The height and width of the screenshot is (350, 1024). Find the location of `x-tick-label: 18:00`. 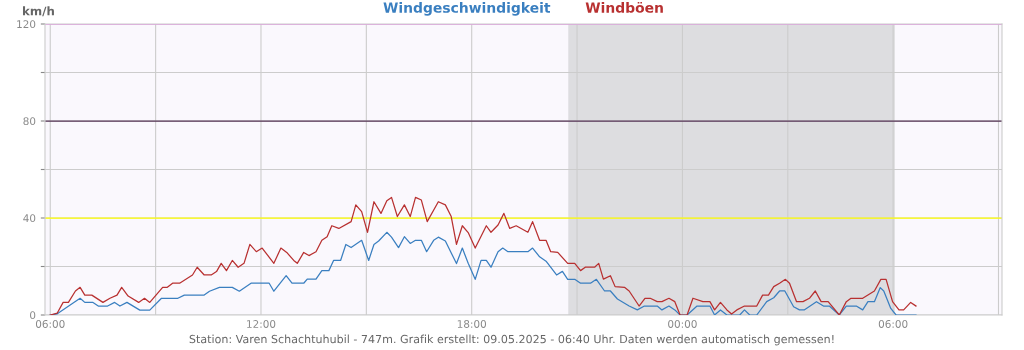

x-tick-label: 18:00 is located at coordinates (472, 324).